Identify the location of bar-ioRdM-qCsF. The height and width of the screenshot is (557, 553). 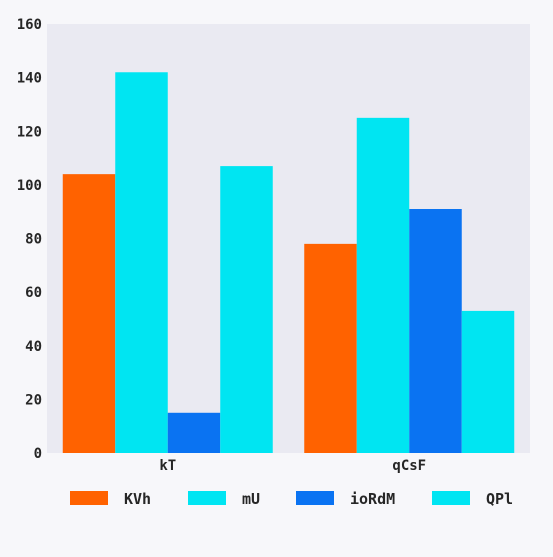
(435, 331).